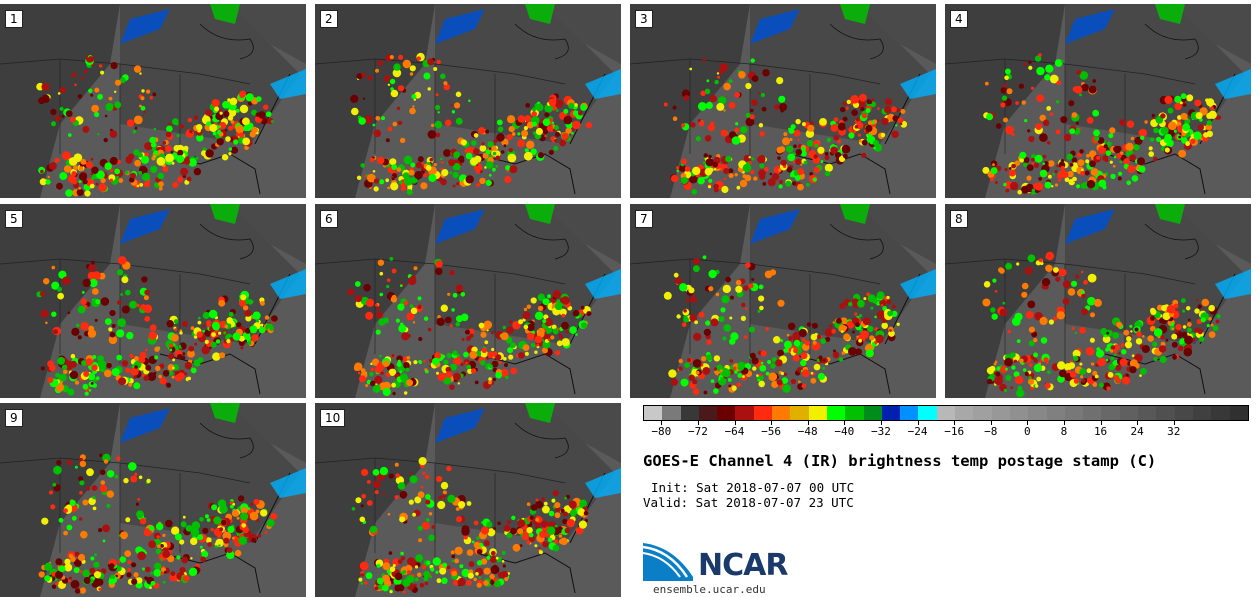 The height and width of the screenshot is (597, 1260). What do you see at coordinates (959, 219) in the screenshot?
I see `panel-number: 8` at bounding box center [959, 219].